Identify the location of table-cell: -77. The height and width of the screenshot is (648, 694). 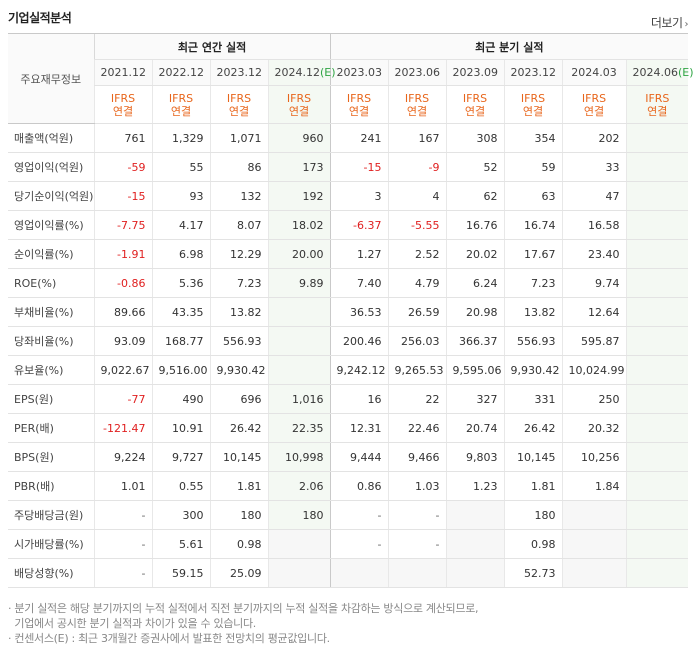
(122, 399).